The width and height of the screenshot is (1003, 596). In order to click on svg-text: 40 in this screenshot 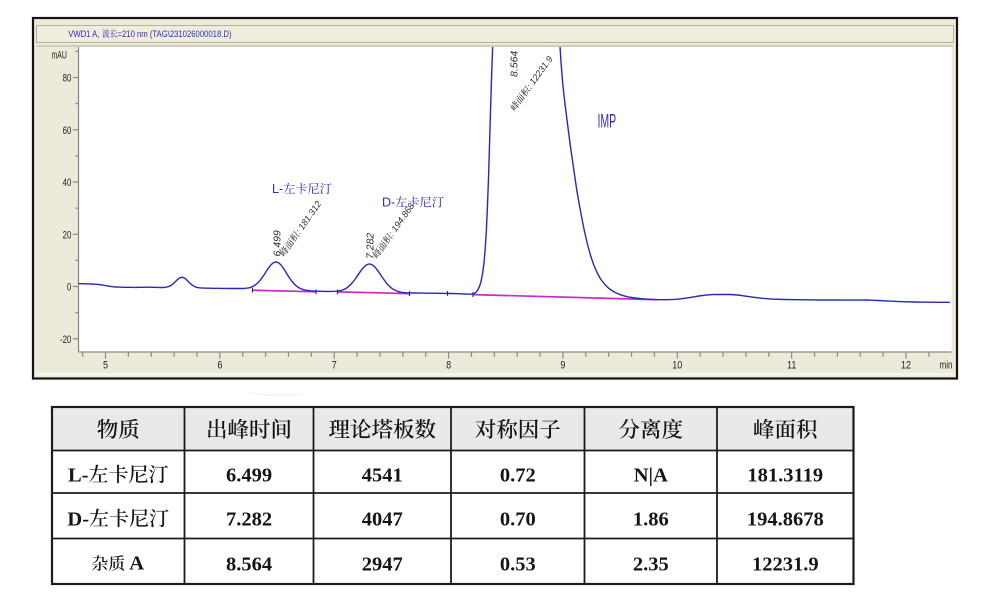, I will do `click(67, 182)`.